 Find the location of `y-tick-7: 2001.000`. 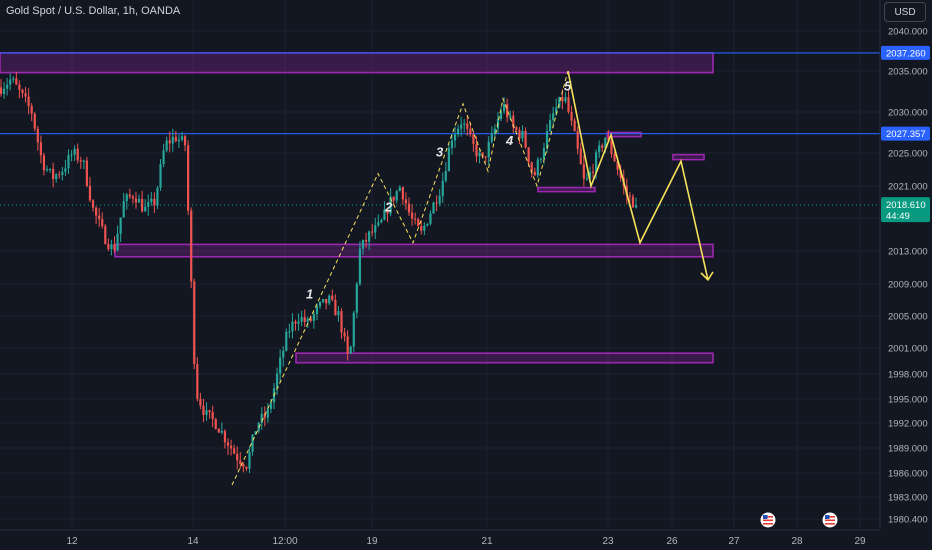

y-tick-7: 2001.000 is located at coordinates (908, 349).